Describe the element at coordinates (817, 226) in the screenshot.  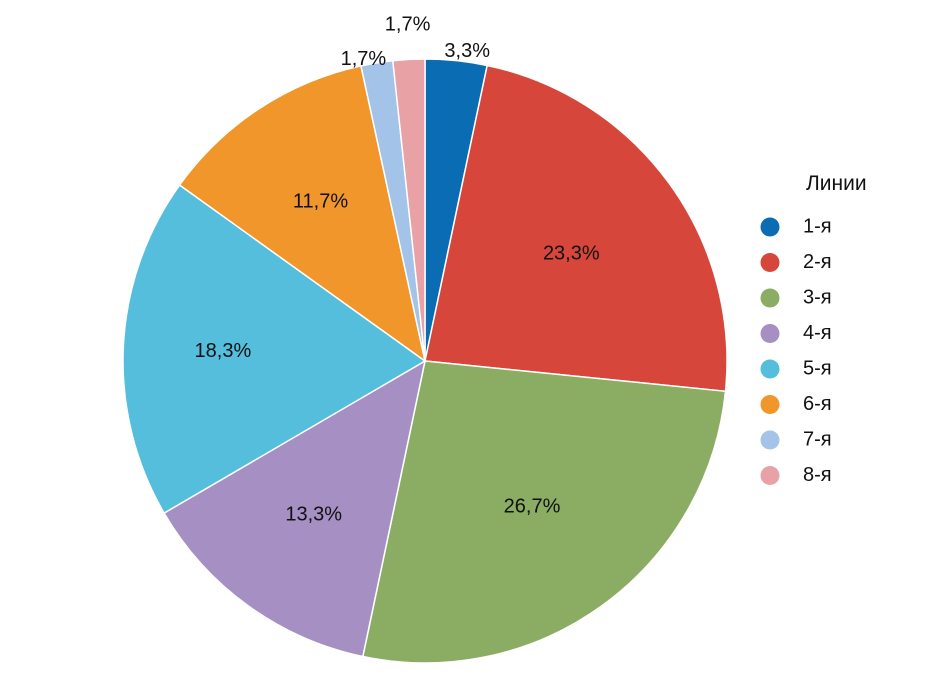
I see `legend-label-1: 1-я` at that location.